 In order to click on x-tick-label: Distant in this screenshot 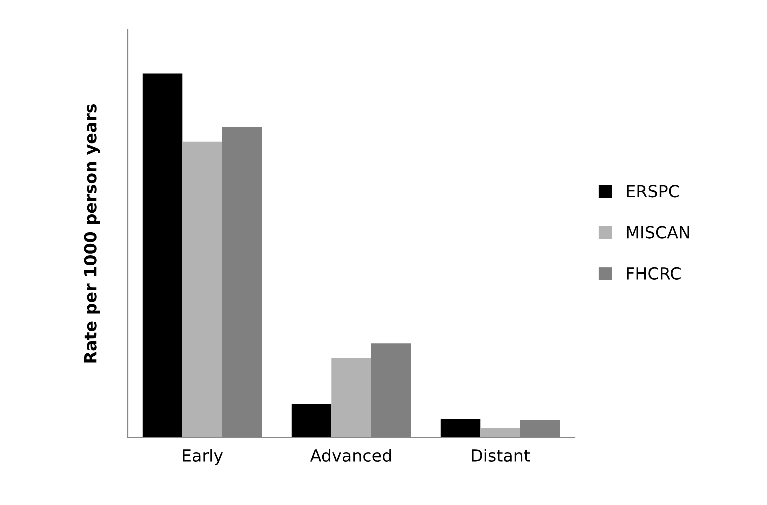, I will do `click(501, 455)`.